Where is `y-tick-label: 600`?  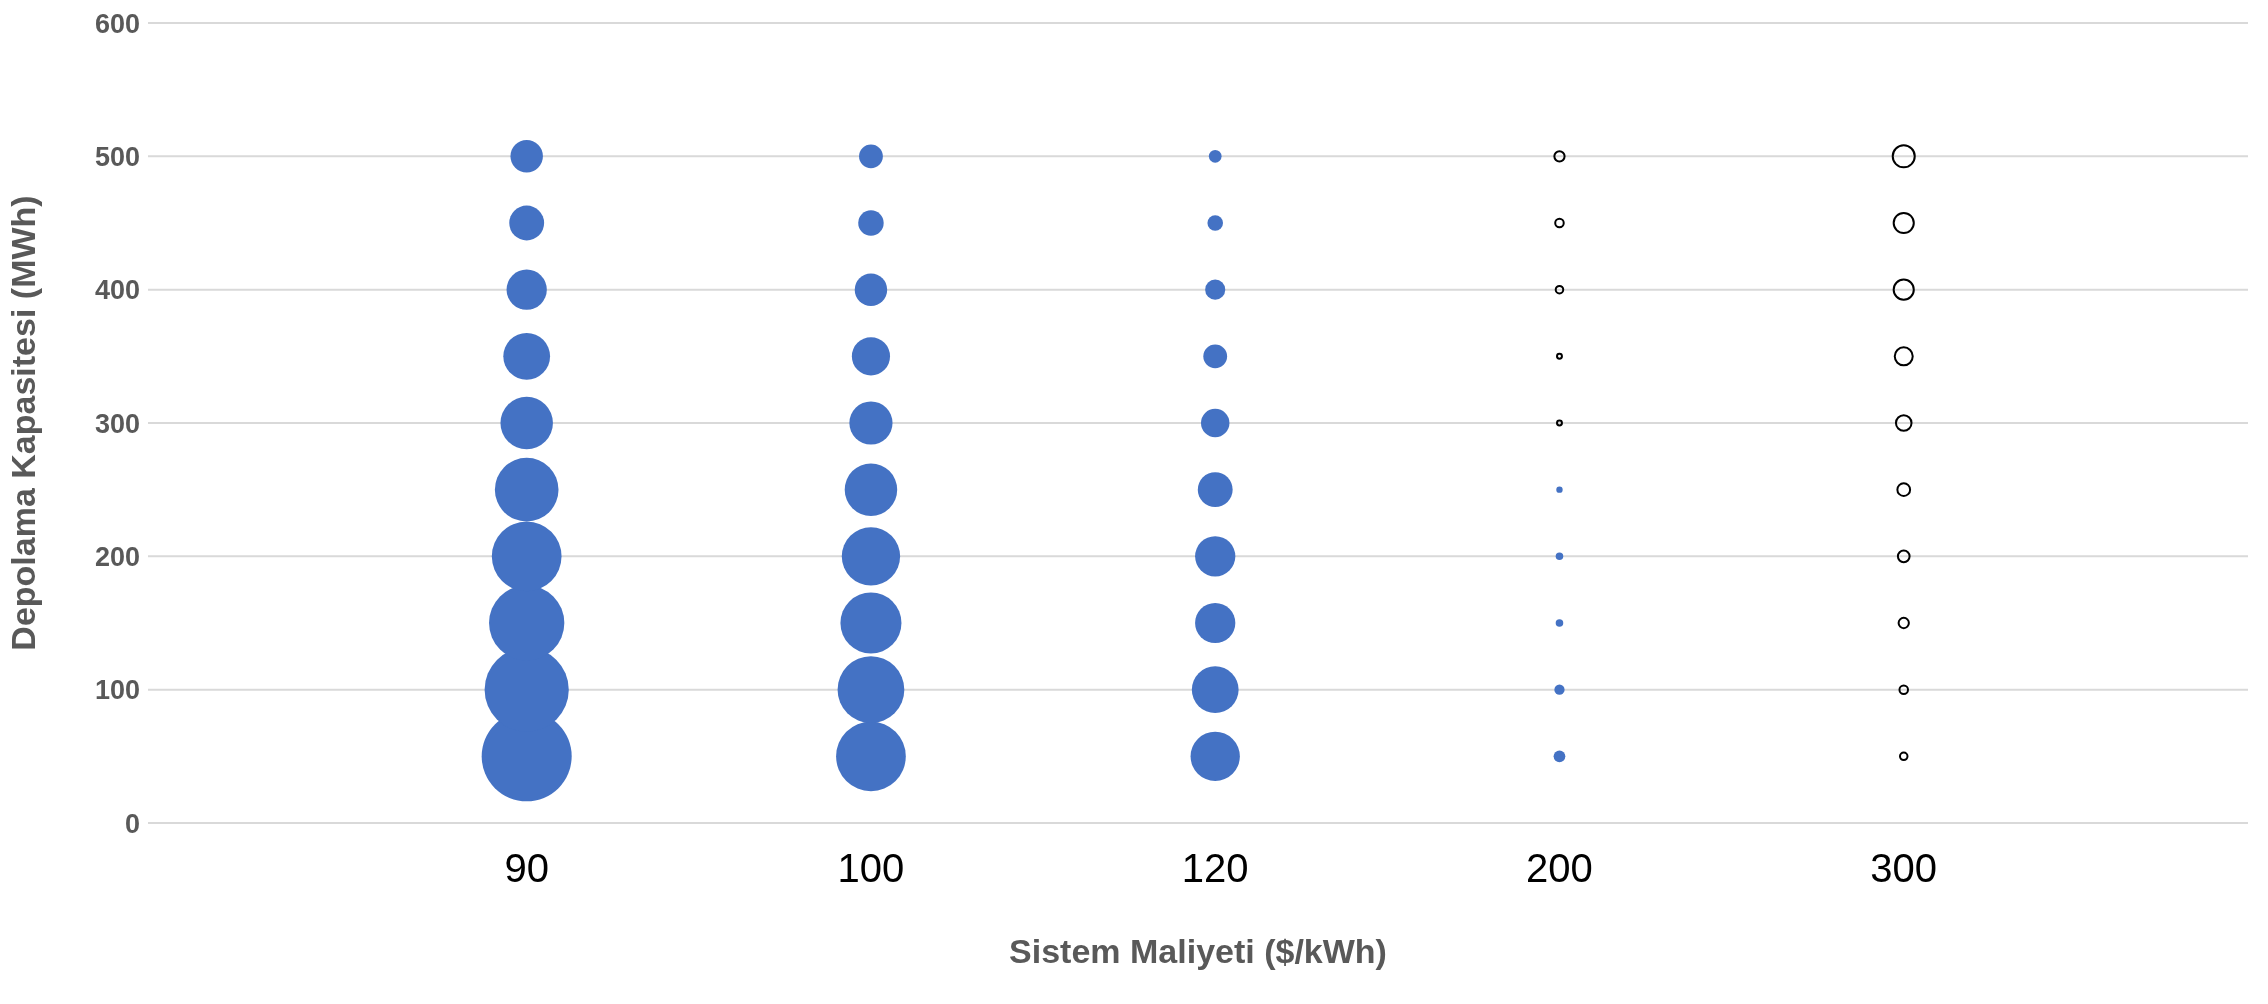
y-tick-label: 600 is located at coordinates (117, 23).